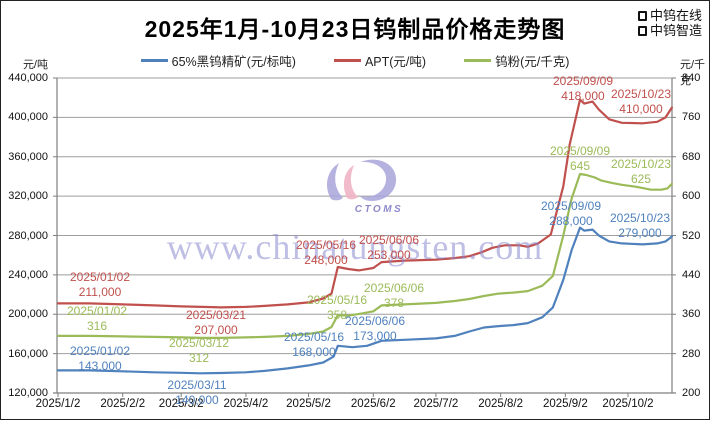 The image size is (710, 426). I want to click on annotation-value: 288,000, so click(571, 221).